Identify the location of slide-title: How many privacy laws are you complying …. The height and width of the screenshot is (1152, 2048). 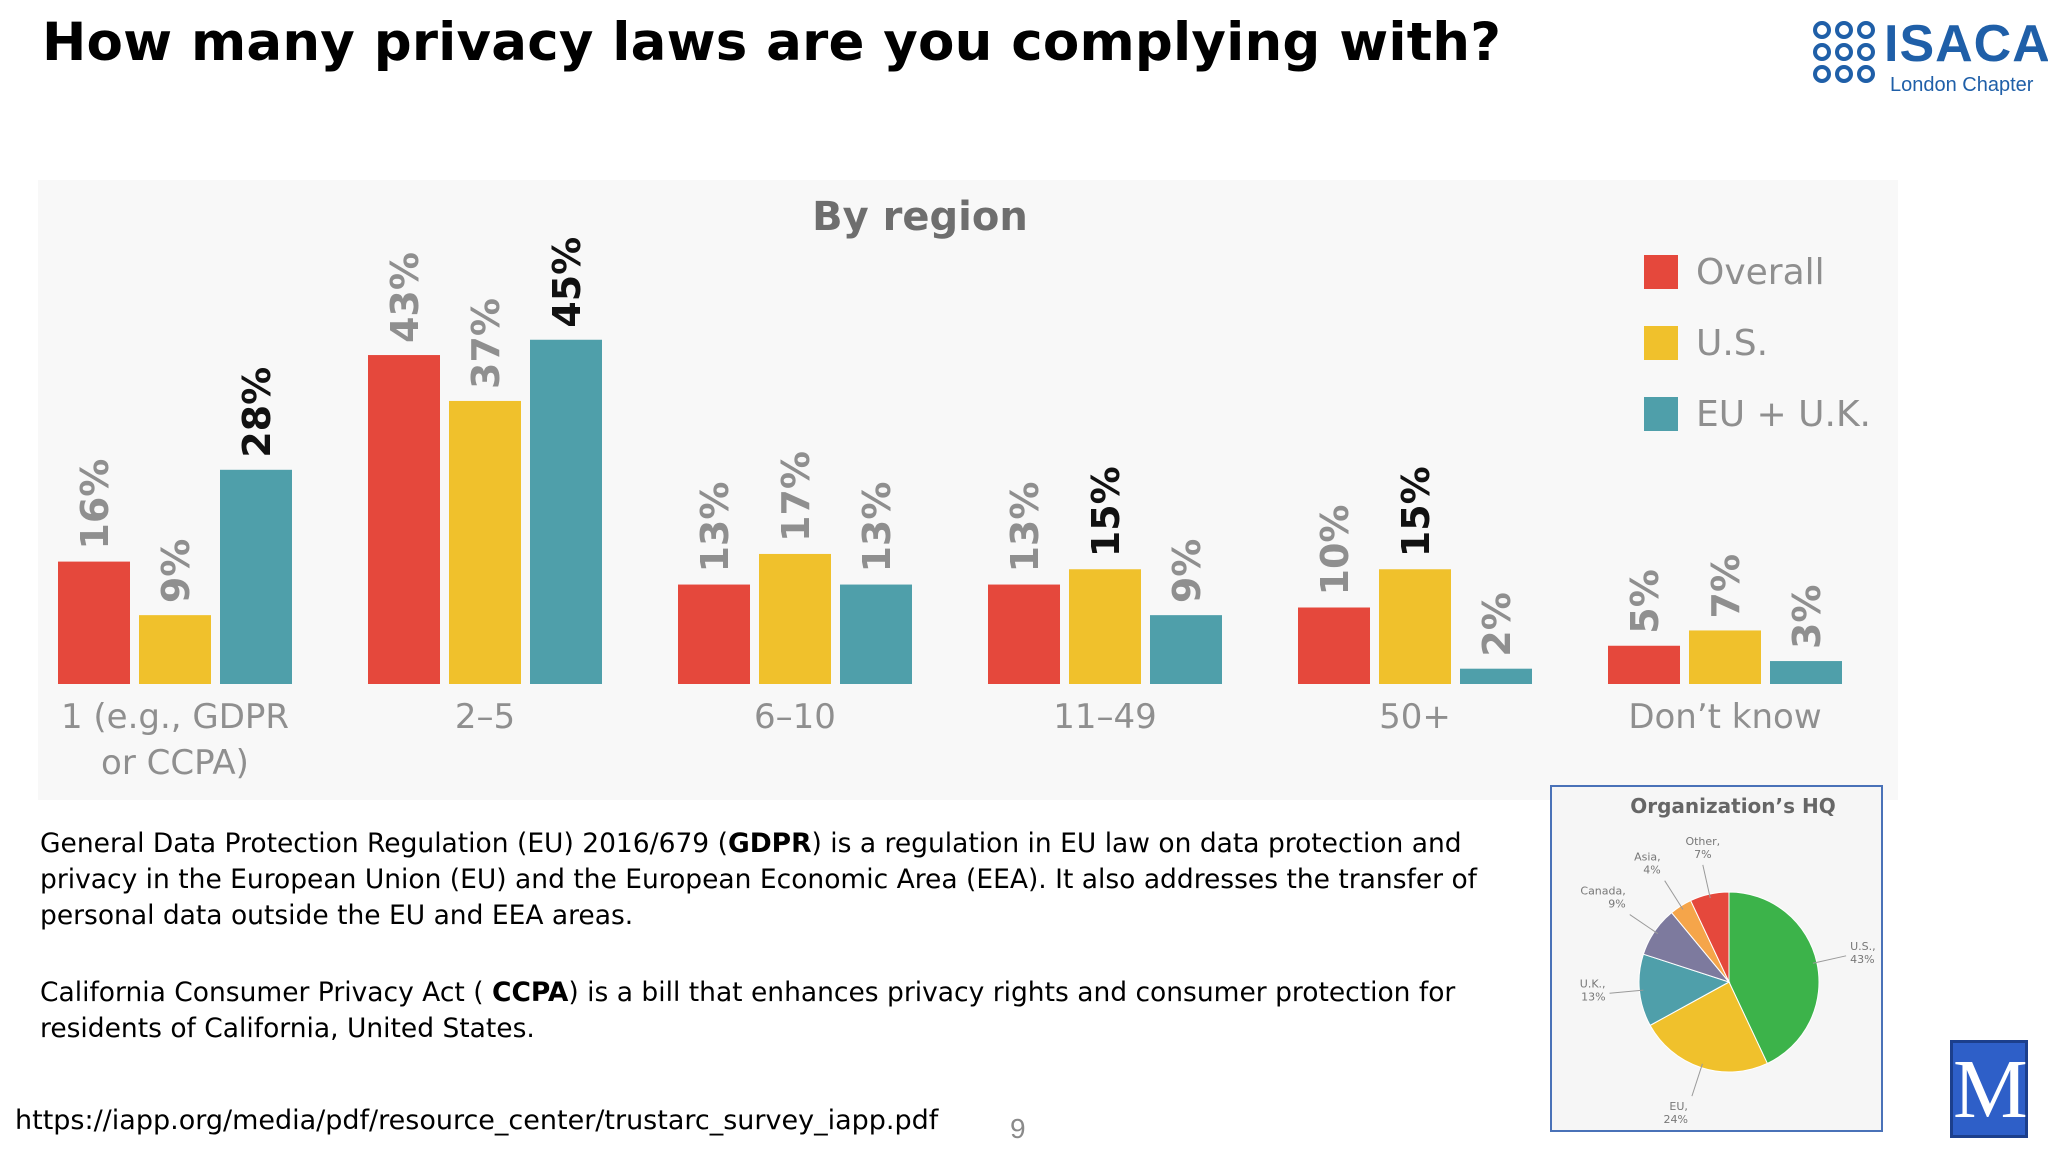
(772, 42).